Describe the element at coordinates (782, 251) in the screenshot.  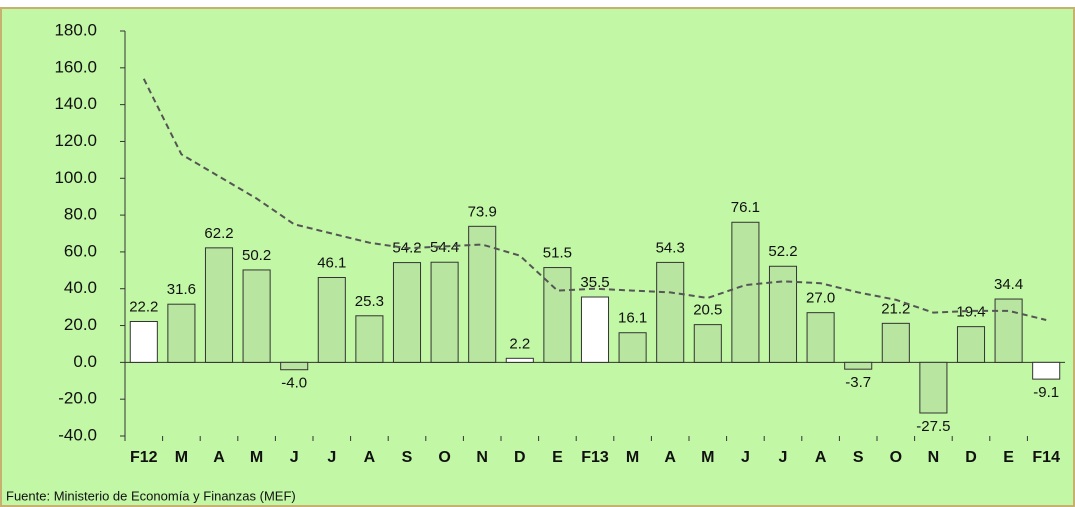
I see `value-label: 52.2` at that location.